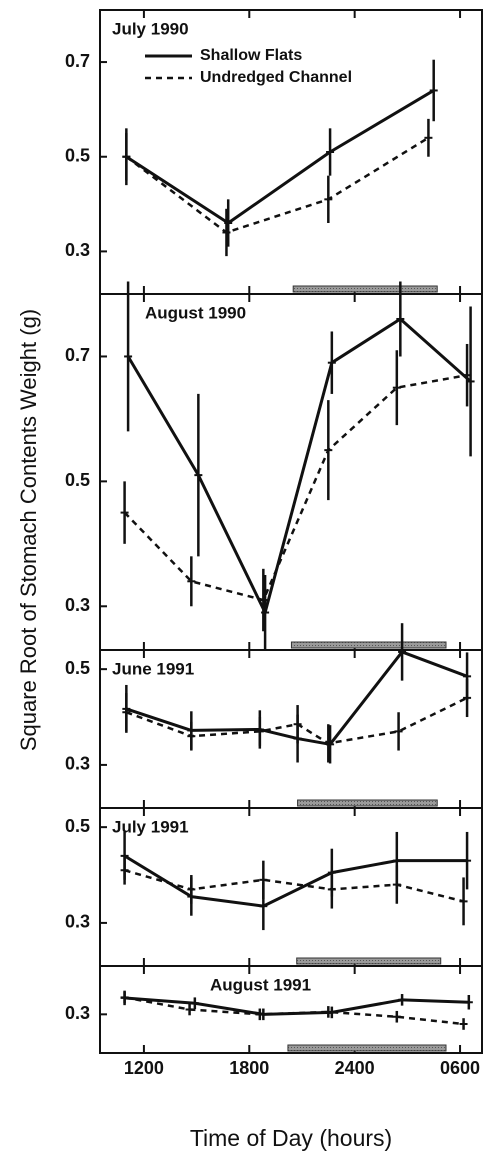  Describe the element at coordinates (260, 984) in the screenshot. I see `panel-title: August 1991` at that location.